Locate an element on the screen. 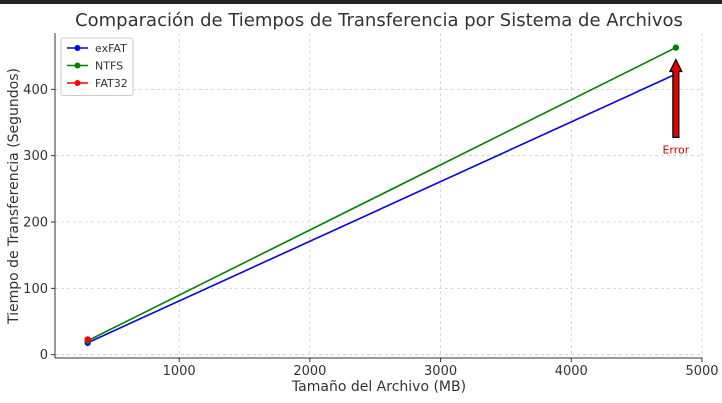 The width and height of the screenshot is (722, 403). annotation-layer: Error is located at coordinates (676, 107).